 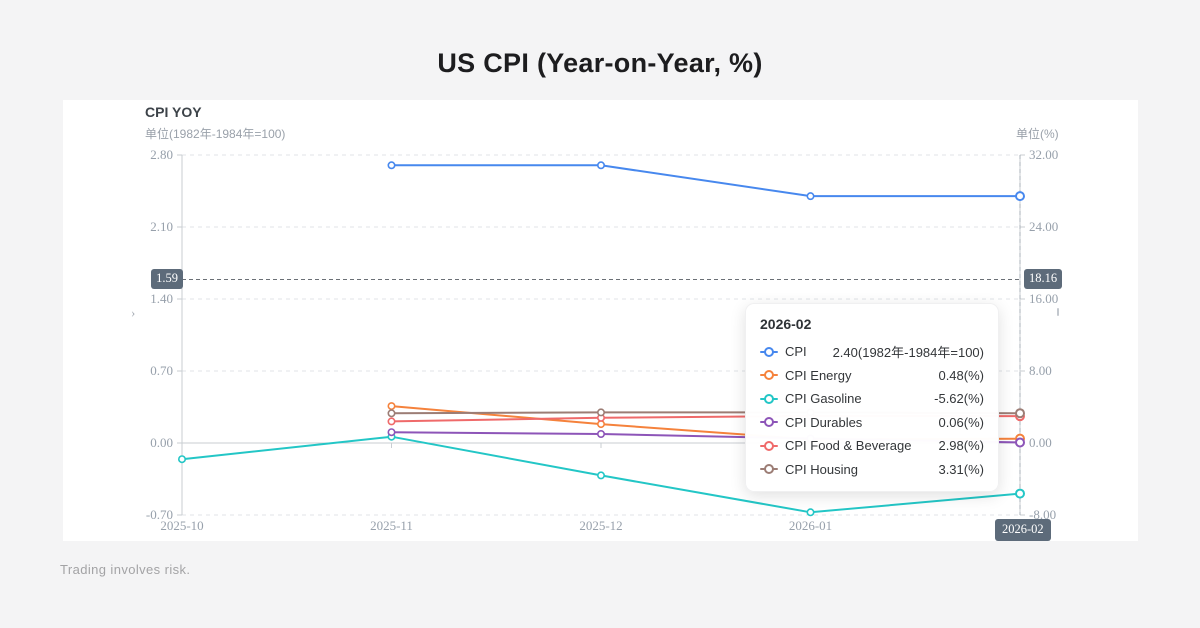 I want to click on x-axis-label-2026-01: 2026-01, so click(x=810, y=525).